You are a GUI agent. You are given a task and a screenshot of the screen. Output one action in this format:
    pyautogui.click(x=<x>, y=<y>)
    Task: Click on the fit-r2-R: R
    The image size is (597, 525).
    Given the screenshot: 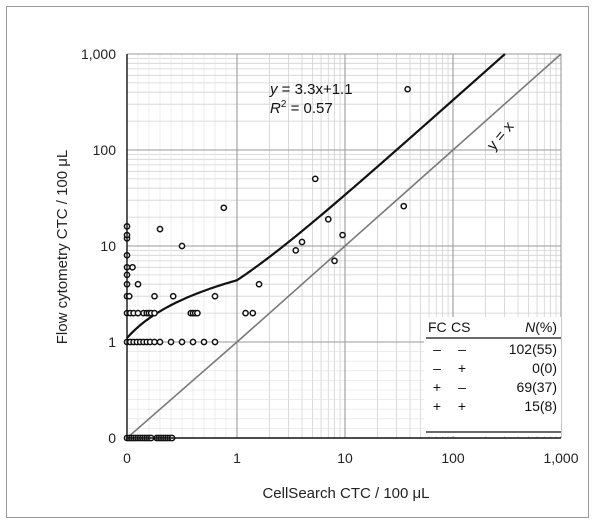 What is the action you would take?
    pyautogui.click(x=275, y=108)
    